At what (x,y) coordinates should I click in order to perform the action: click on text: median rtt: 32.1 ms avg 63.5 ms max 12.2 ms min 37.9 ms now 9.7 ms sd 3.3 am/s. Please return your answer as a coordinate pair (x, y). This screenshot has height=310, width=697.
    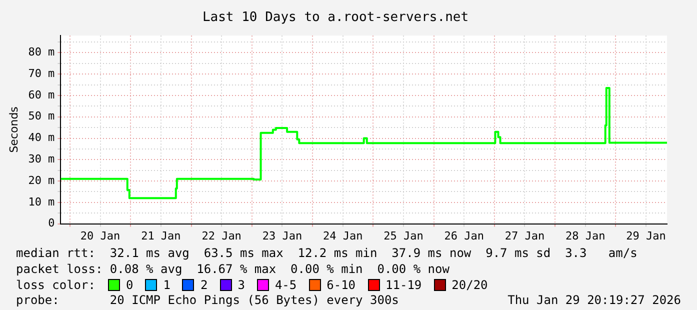
    Looking at the image, I should click on (327, 253).